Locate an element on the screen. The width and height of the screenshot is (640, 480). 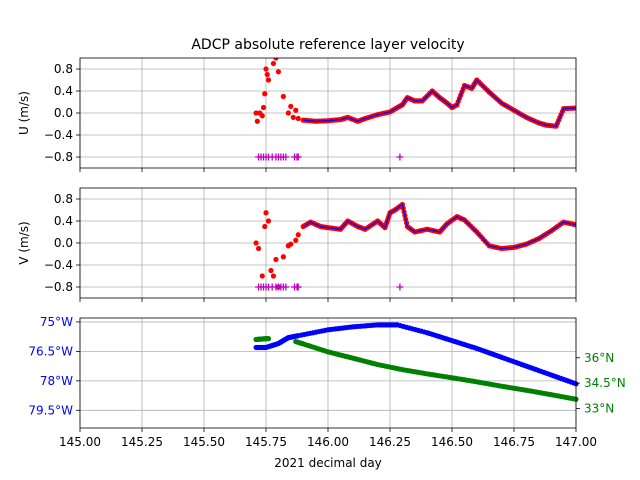
x-tick-label: 146.25 is located at coordinates (390, 442).